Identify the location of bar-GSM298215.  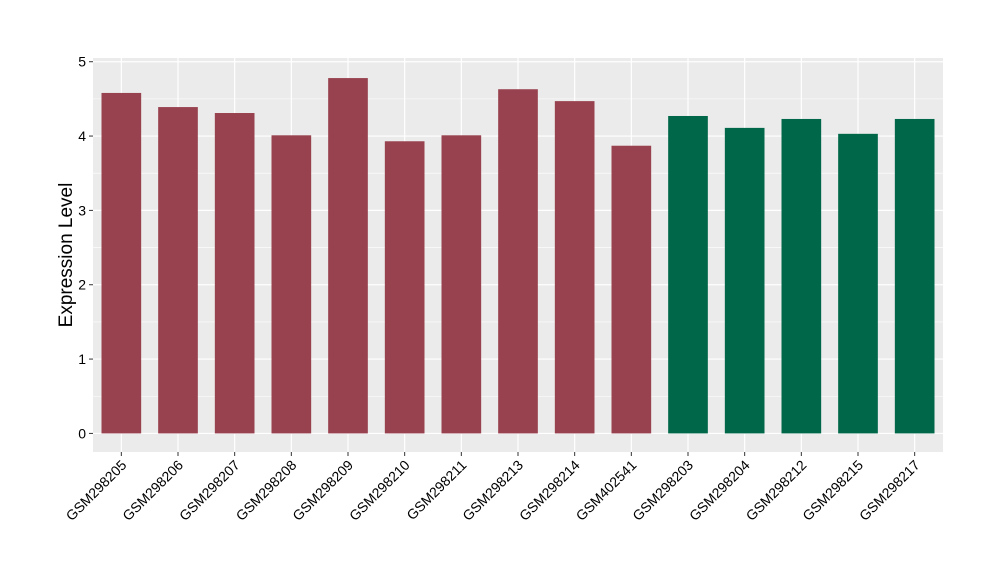
(858, 283).